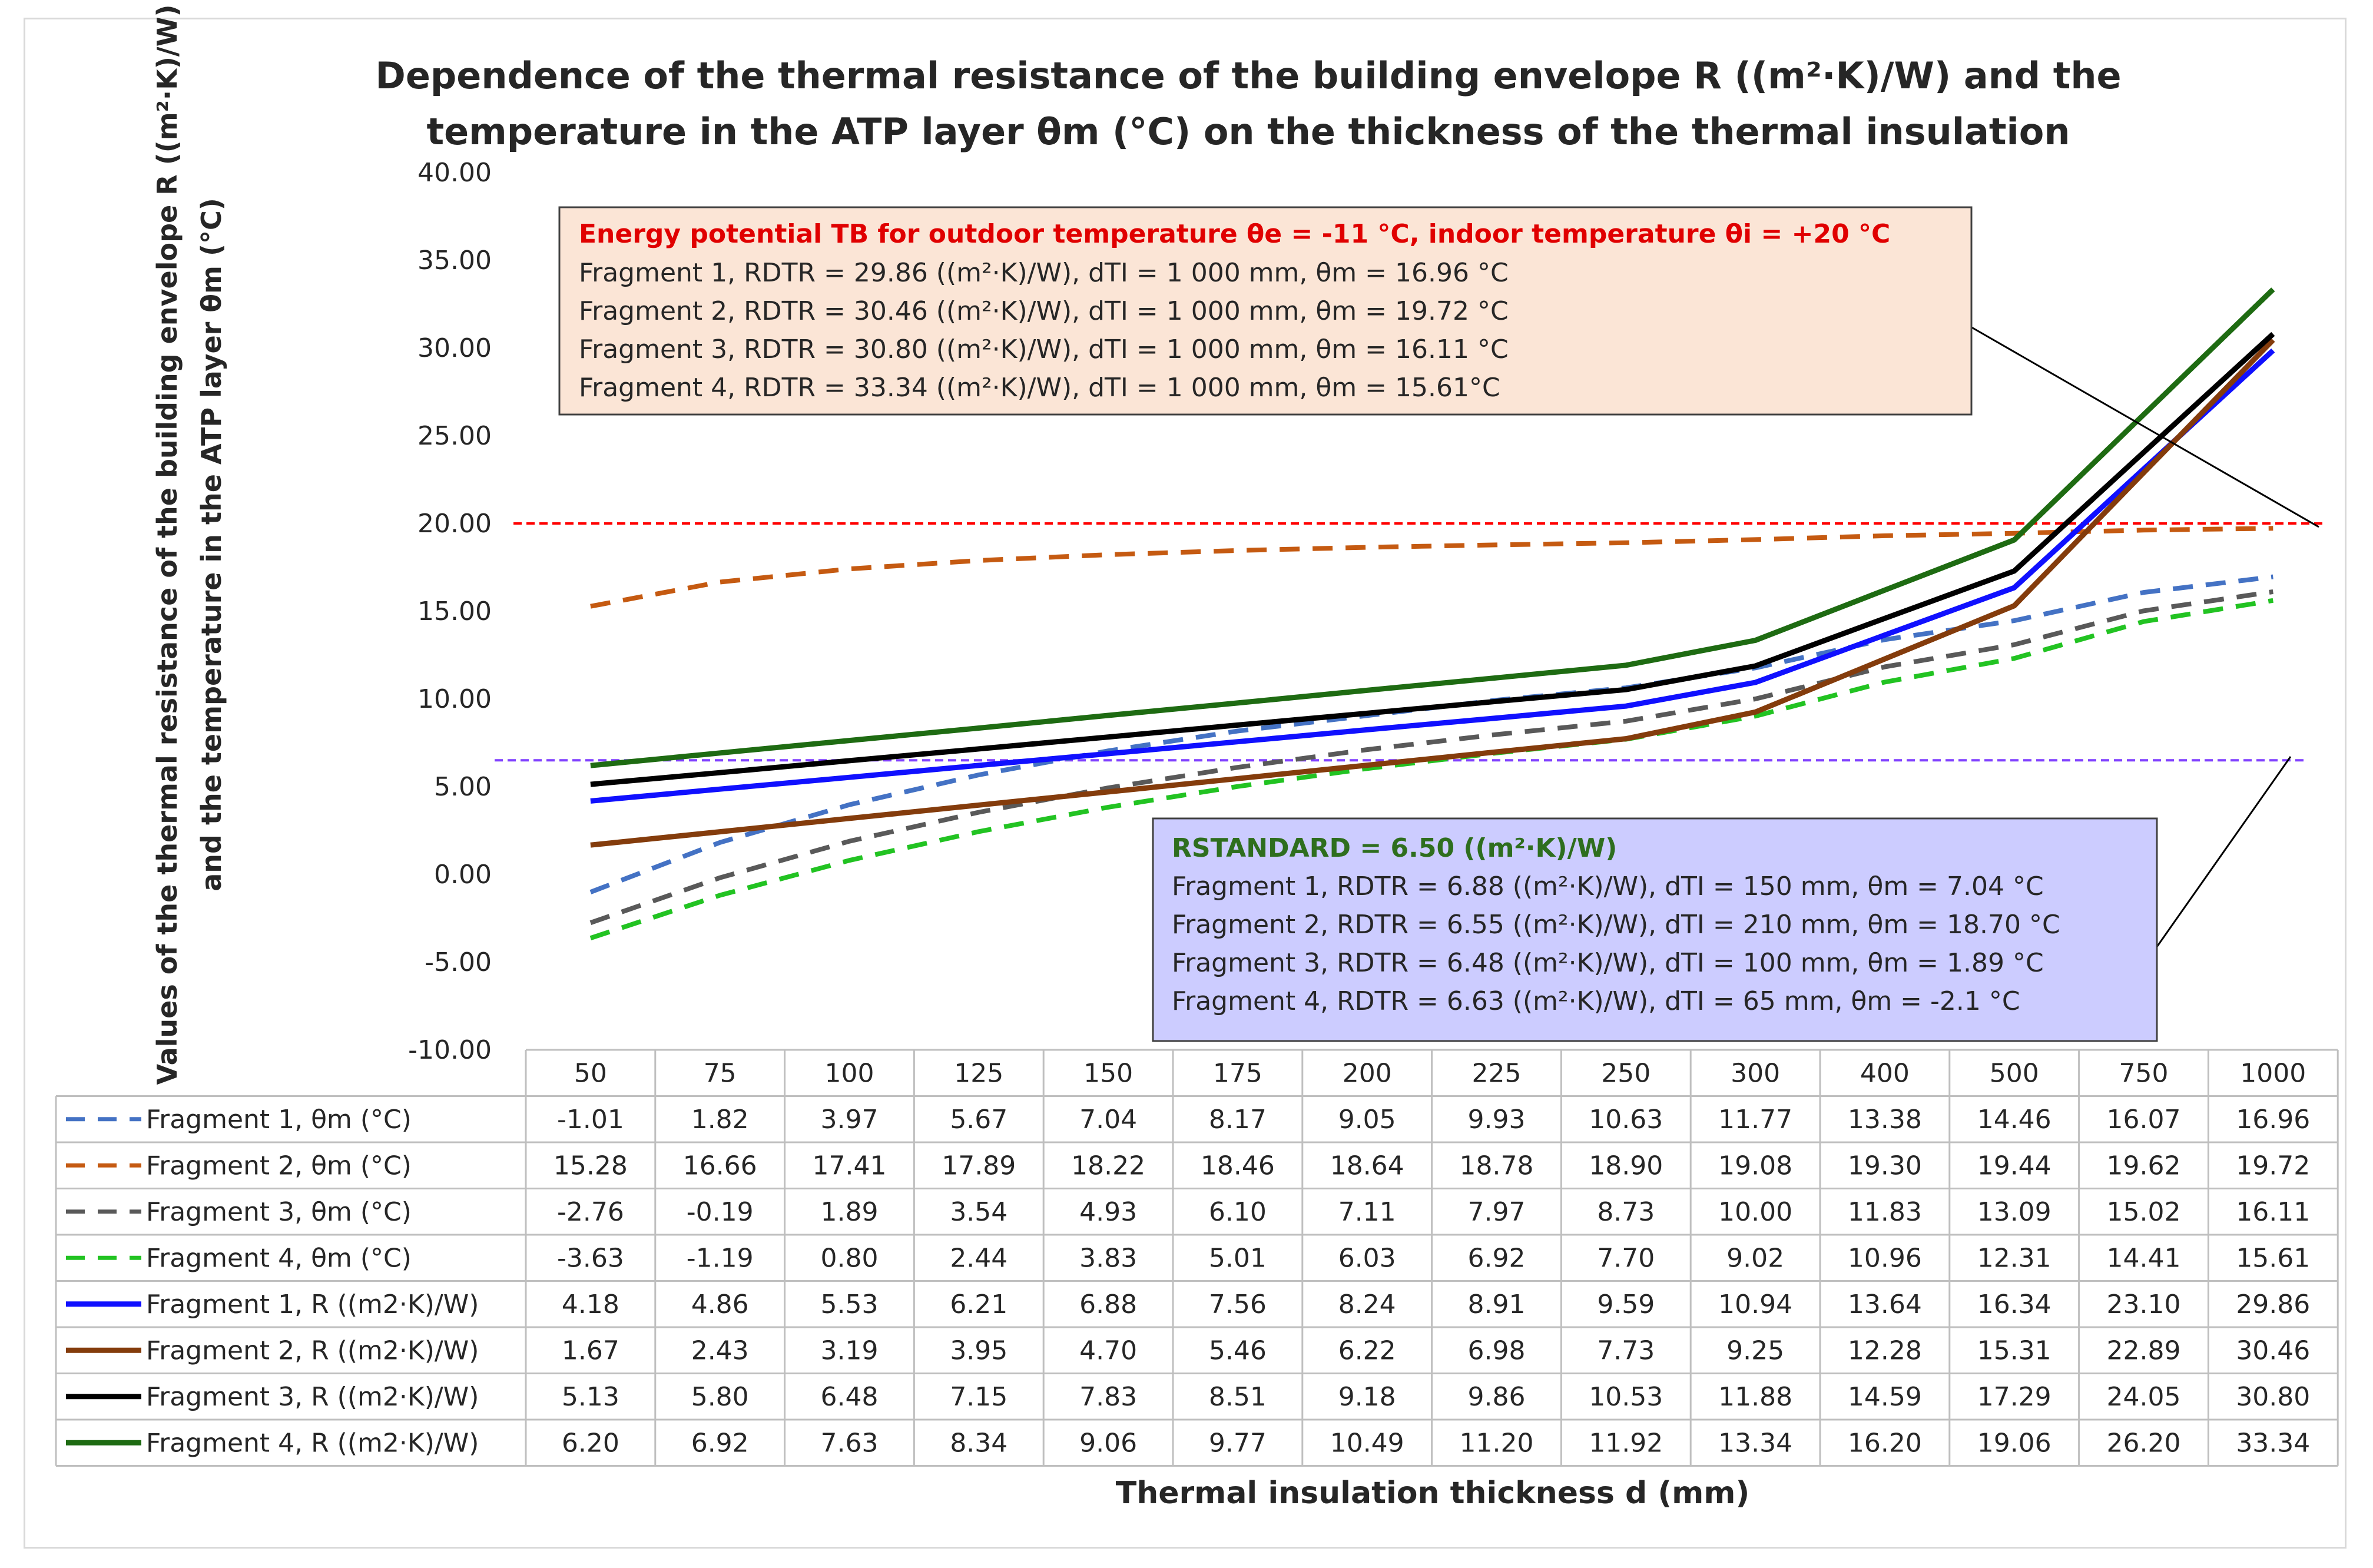  Describe the element at coordinates (312, 1350) in the screenshot. I see `legend-label-6: Fragment 2, R ((m2·K)/W)` at that location.